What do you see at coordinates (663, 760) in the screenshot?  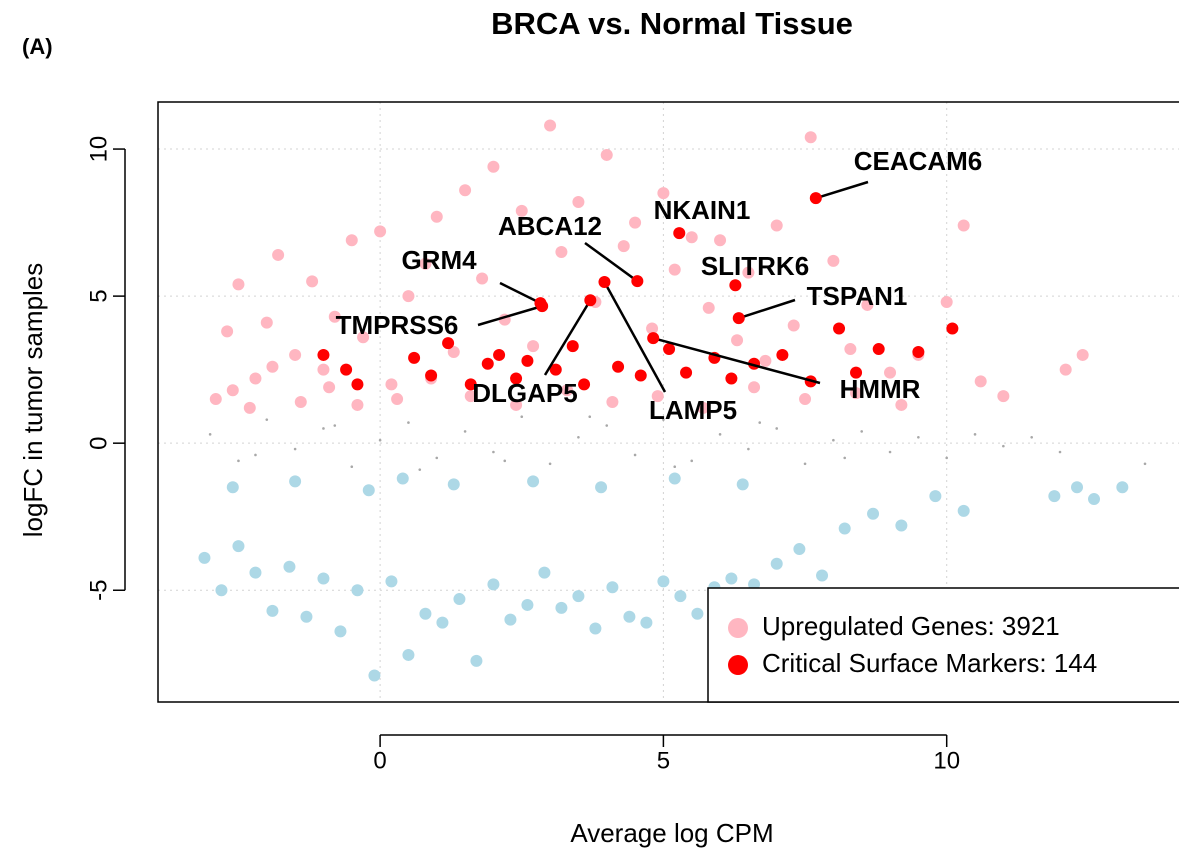 I see `x-tick-label: 5` at bounding box center [663, 760].